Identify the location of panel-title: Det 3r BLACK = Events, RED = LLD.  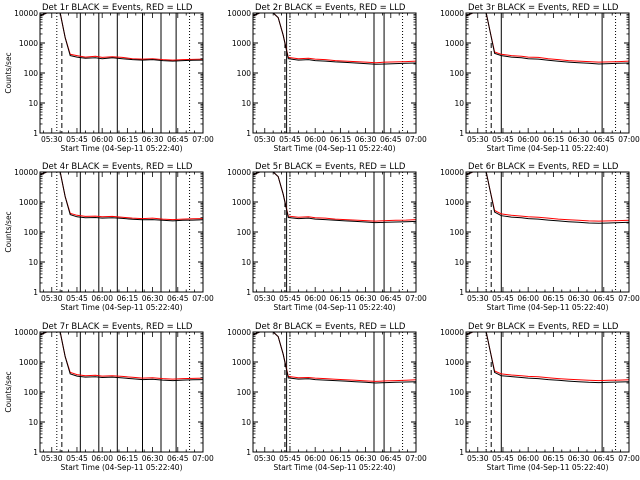
(543, 8).